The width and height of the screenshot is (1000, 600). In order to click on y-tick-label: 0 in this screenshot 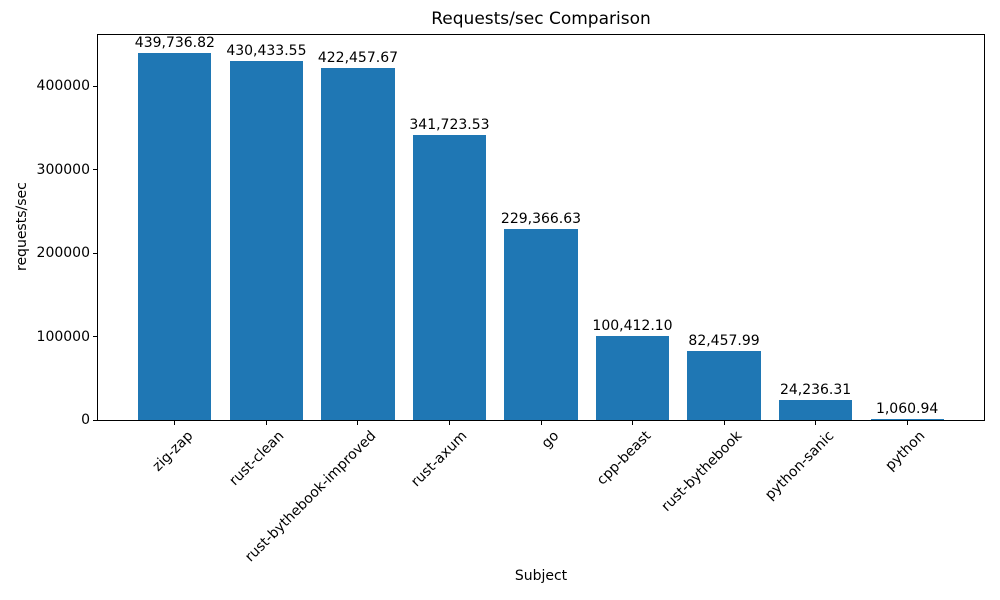, I will do `click(85, 420)`.